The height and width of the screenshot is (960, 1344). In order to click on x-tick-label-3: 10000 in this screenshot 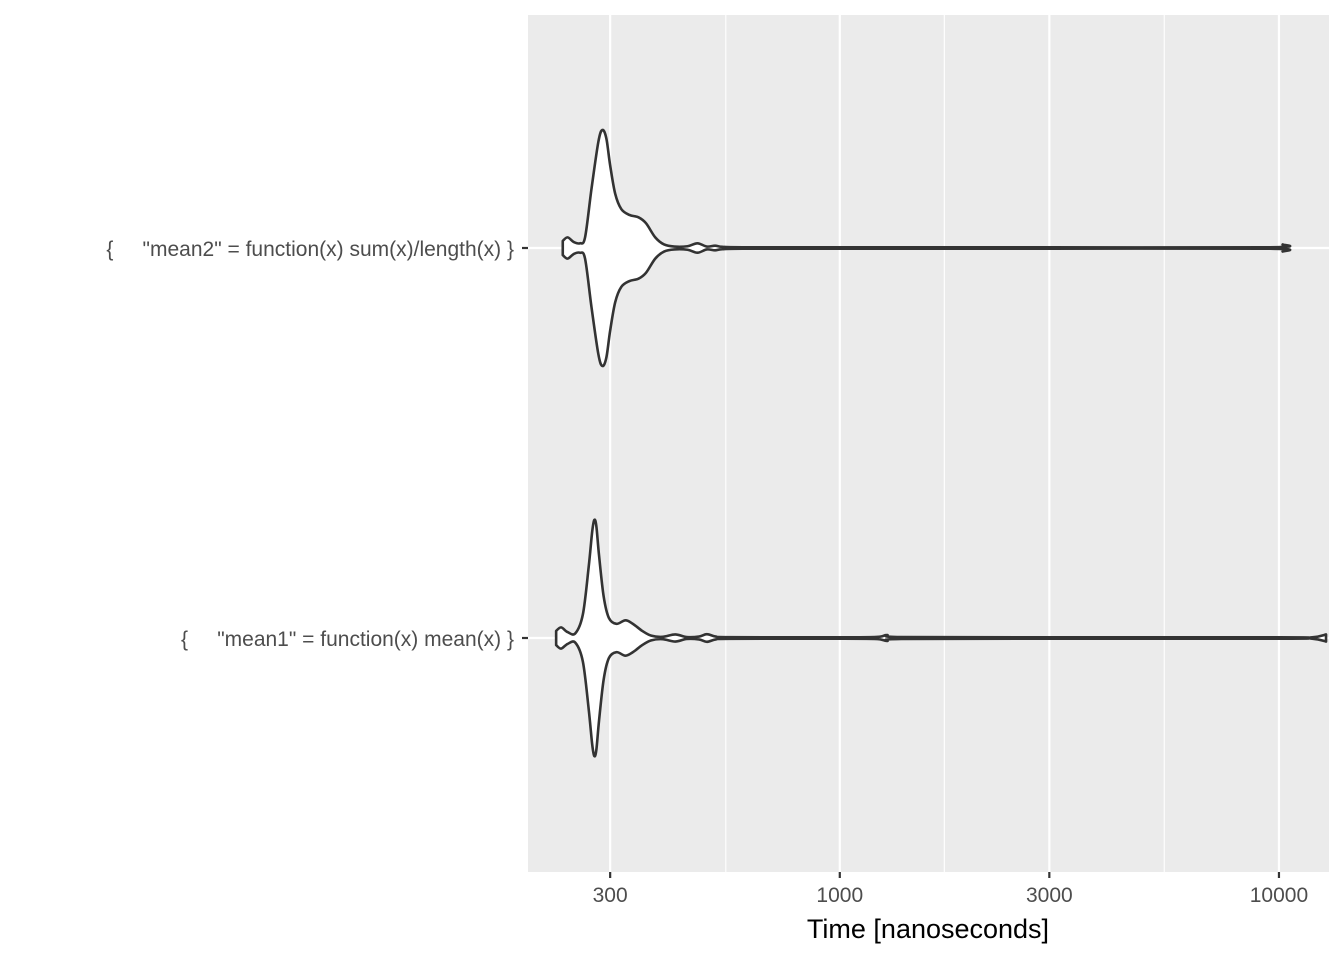, I will do `click(1279, 895)`.